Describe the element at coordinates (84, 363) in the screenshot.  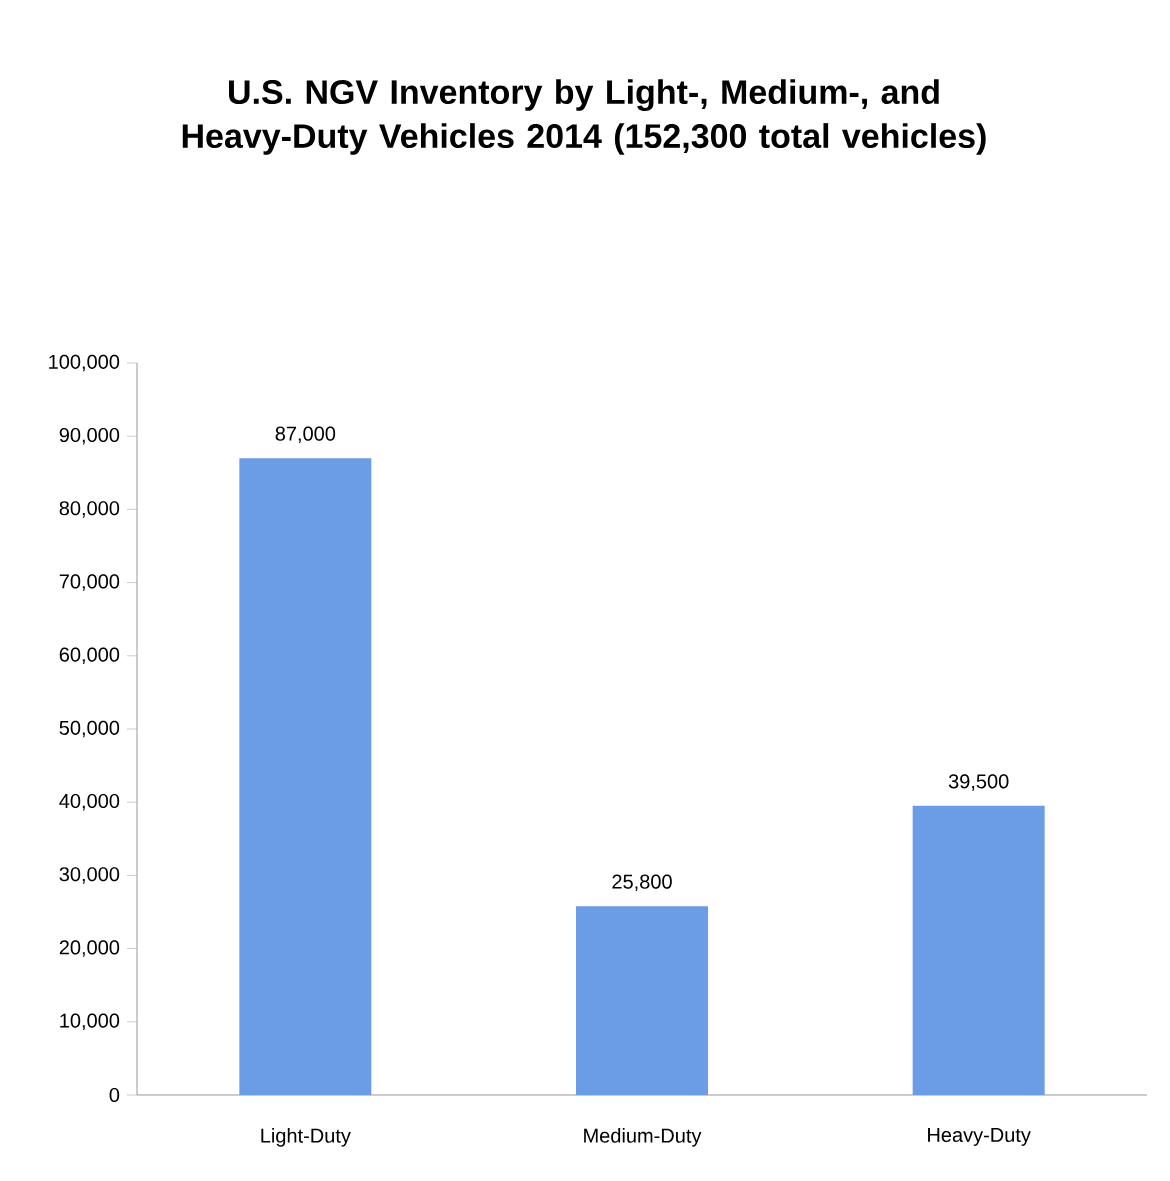
I see `y-tick-label: 100,000` at that location.